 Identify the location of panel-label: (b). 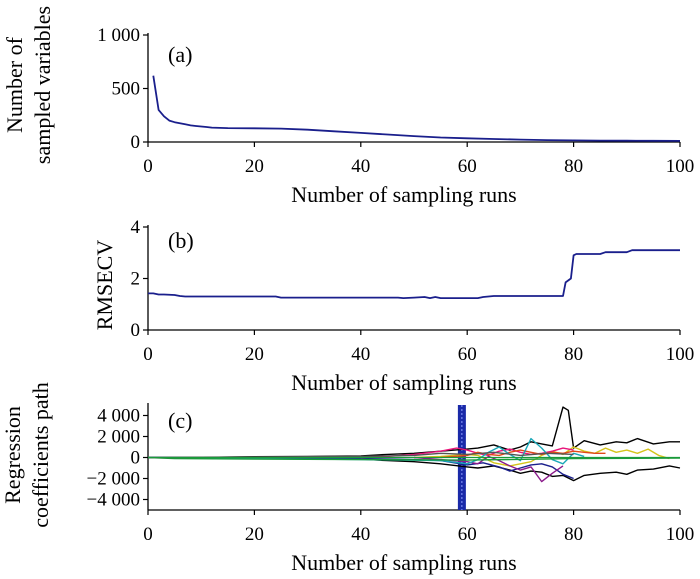
(181, 240).